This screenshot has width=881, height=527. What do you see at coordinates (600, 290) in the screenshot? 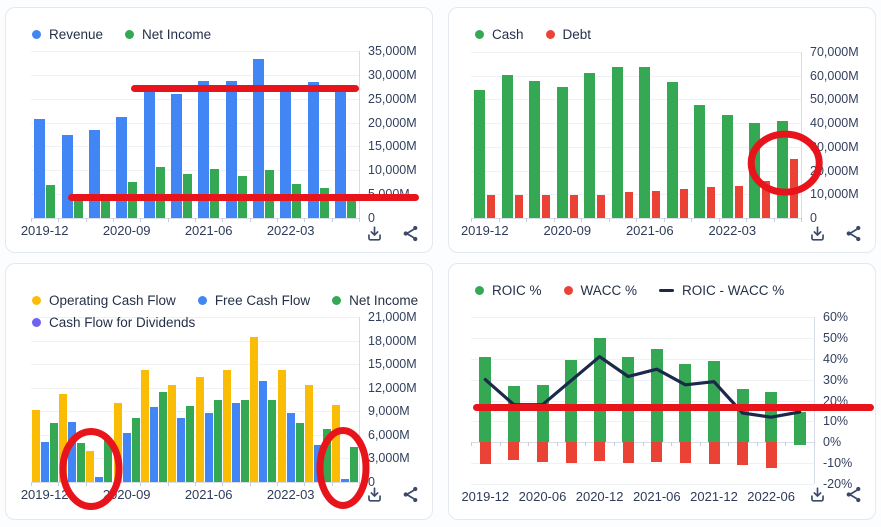
I see `legend-item-wacc: WACC %` at bounding box center [600, 290].